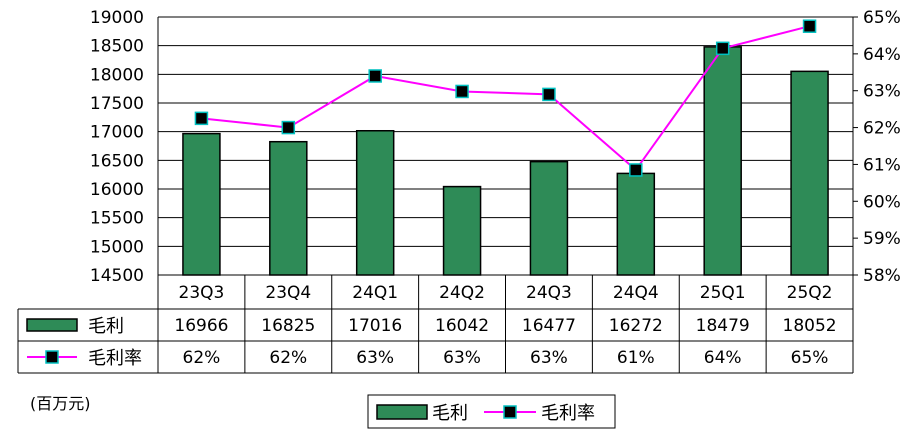 Image resolution: width=910 pixels, height=438 pixels. What do you see at coordinates (882, 129) in the screenshot?
I see `right-tick-label: 62%` at bounding box center [882, 129].